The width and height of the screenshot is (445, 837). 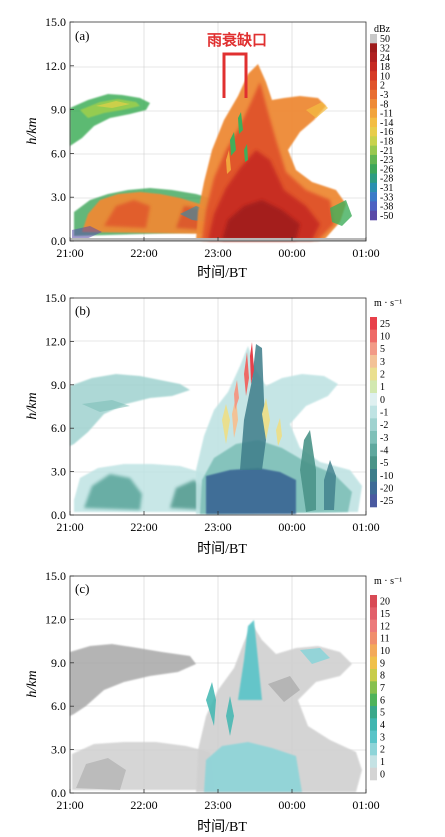 I want to click on colorbar-label: -11, so click(x=386, y=114).